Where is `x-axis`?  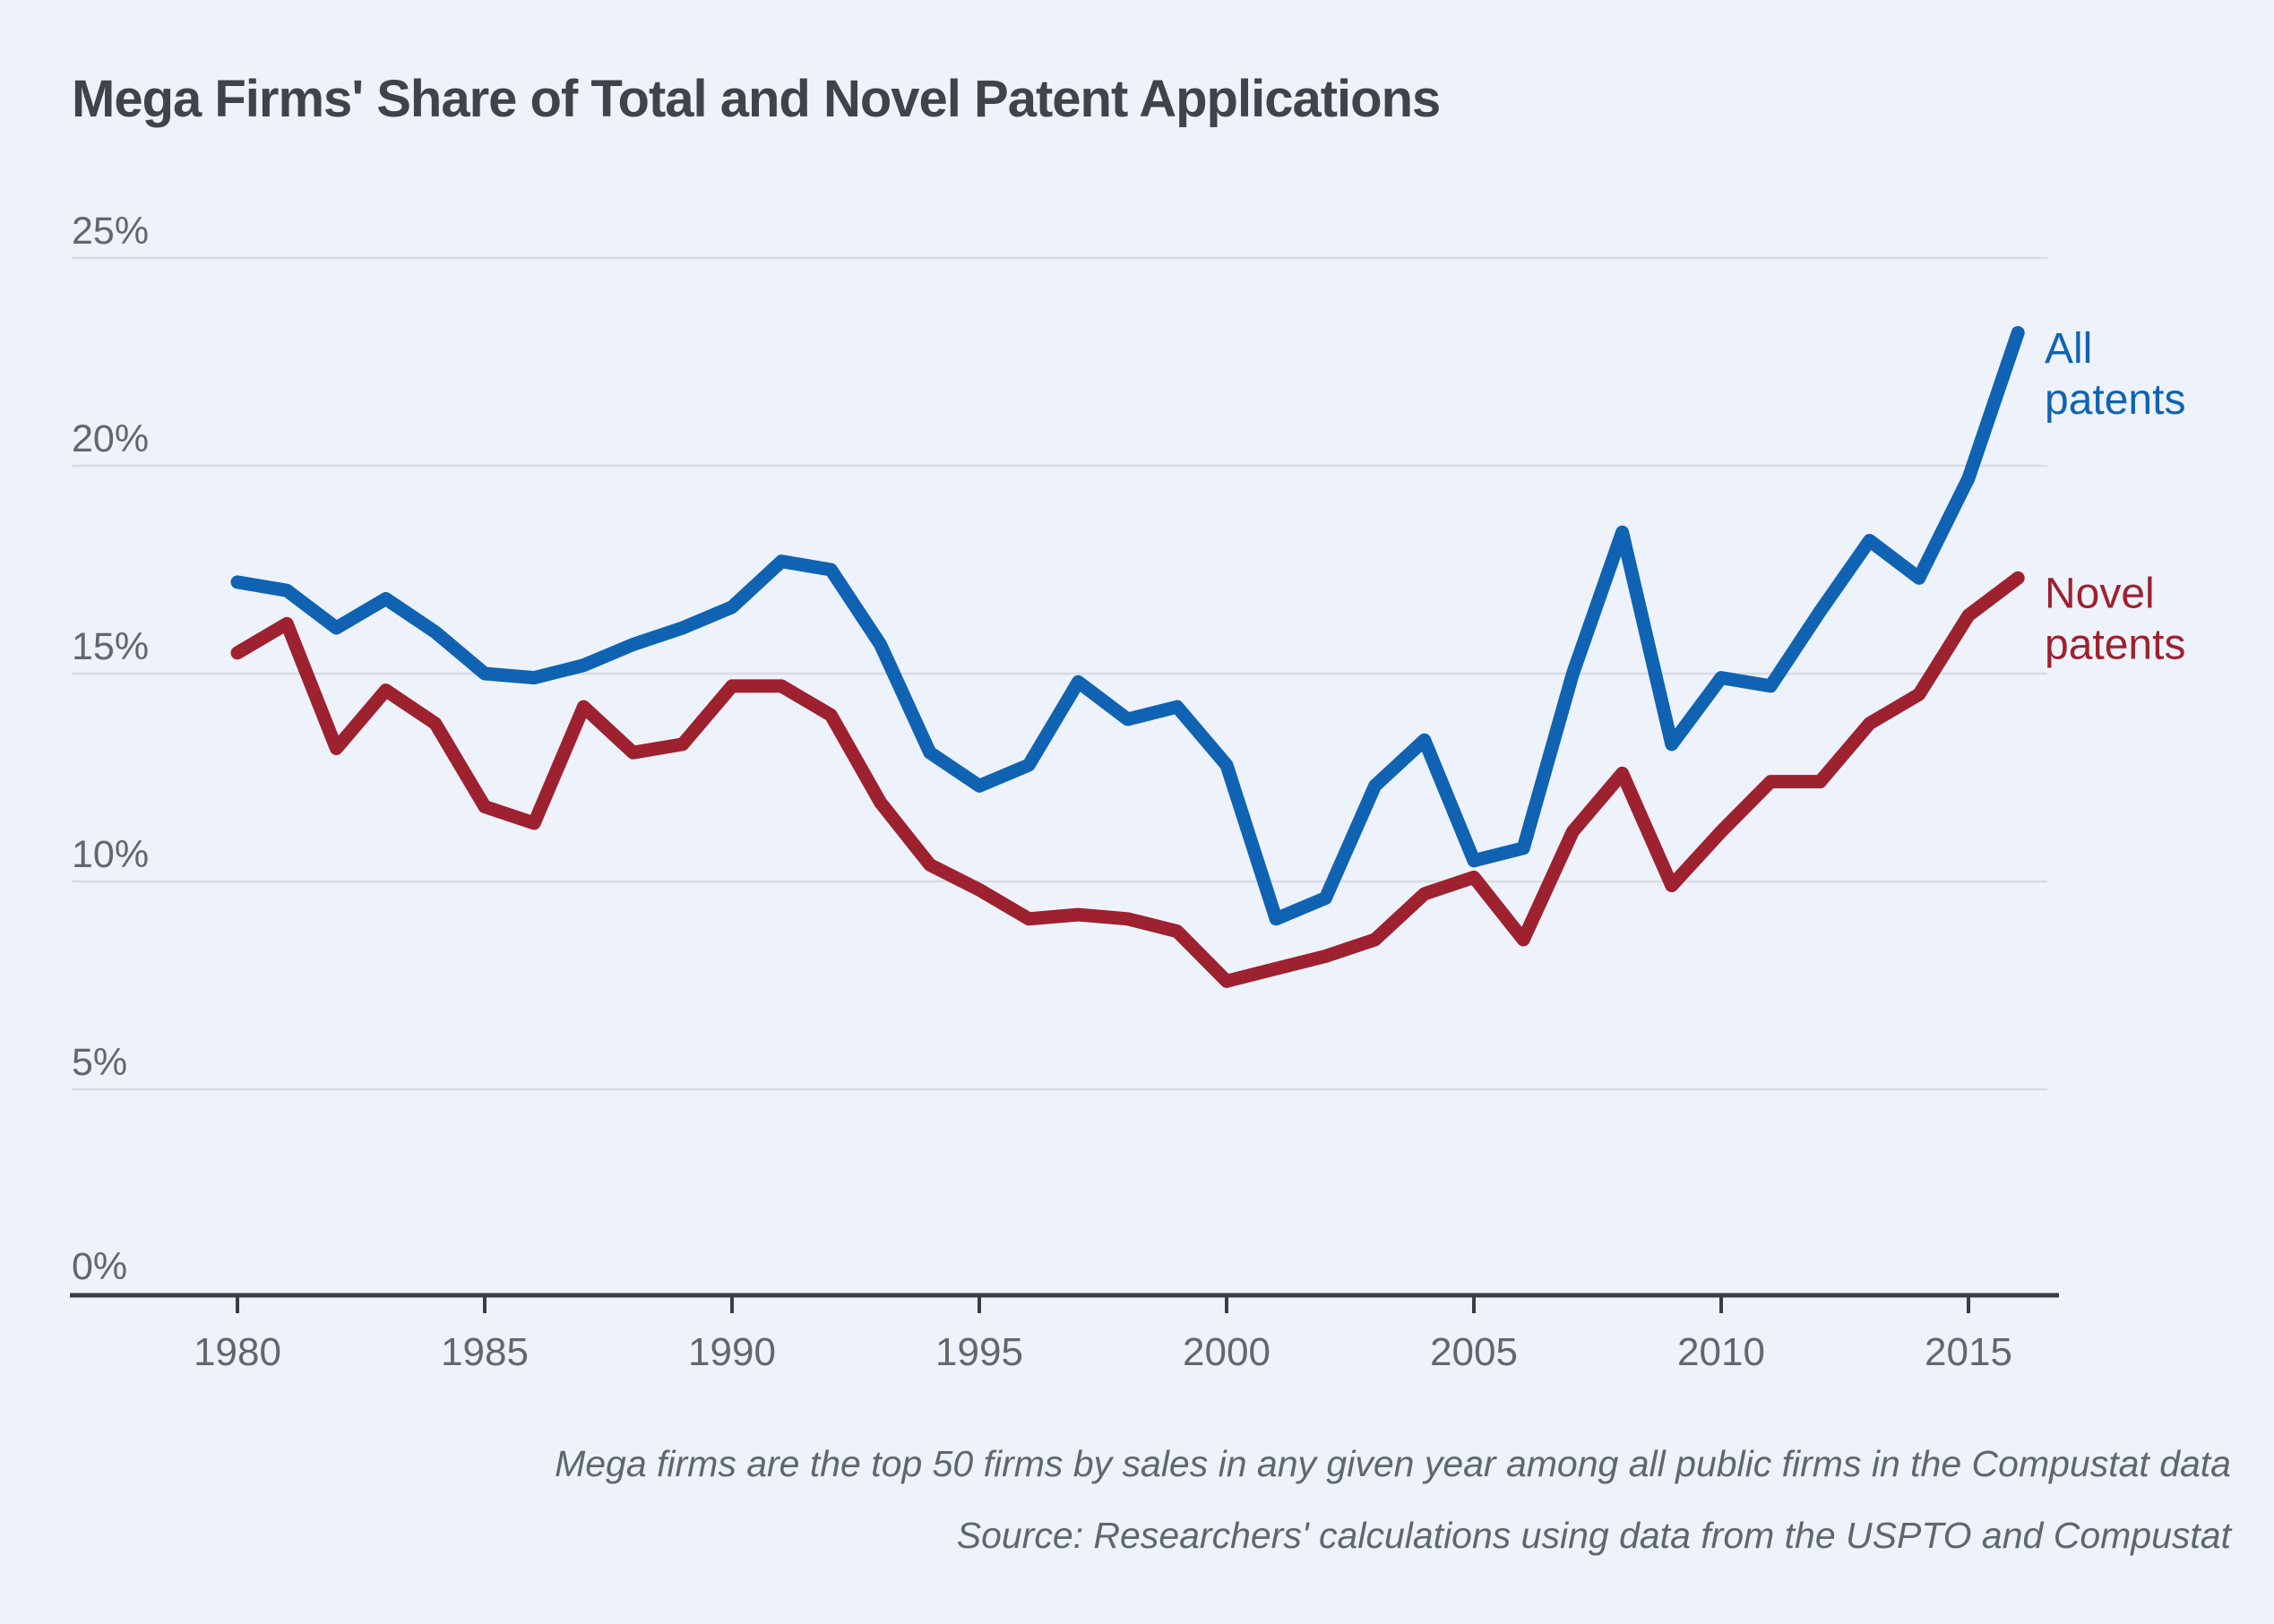
x-axis is located at coordinates (1064, 1303).